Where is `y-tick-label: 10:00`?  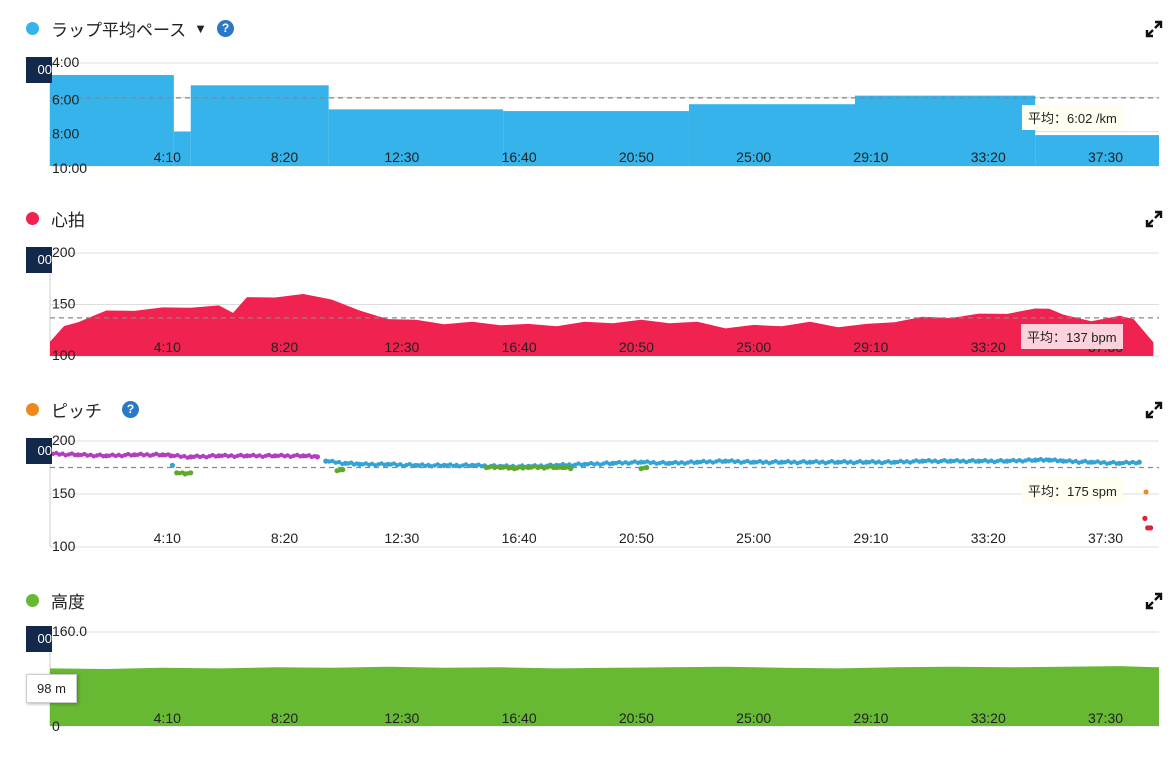
y-tick-label: 10:00 is located at coordinates (69, 168).